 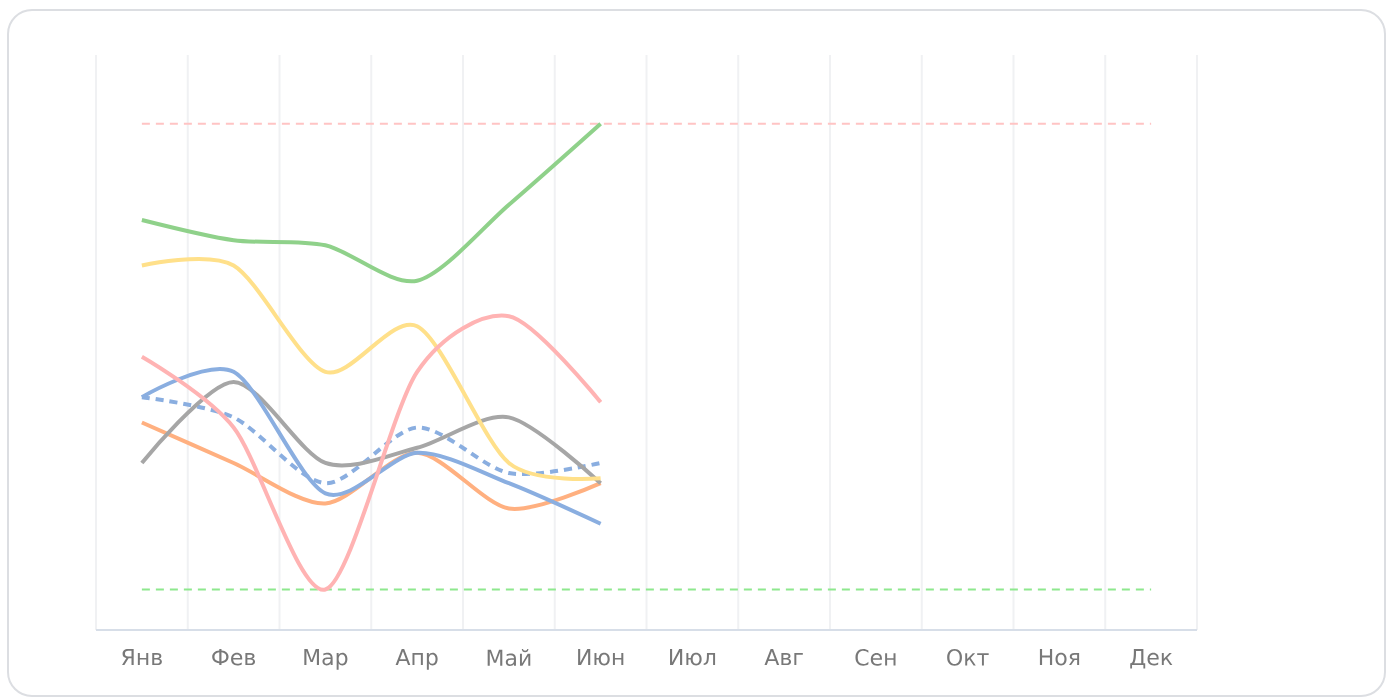 What do you see at coordinates (875, 657) in the screenshot?
I see `x-tick-label: Сен` at bounding box center [875, 657].